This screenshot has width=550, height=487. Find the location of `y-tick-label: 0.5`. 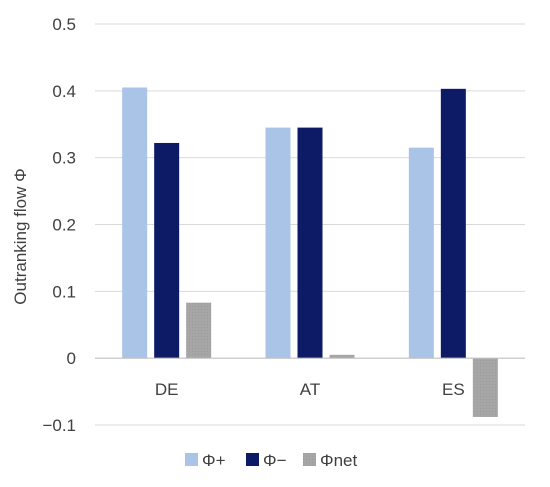

y-tick-label: 0.5 is located at coordinates (64, 24).